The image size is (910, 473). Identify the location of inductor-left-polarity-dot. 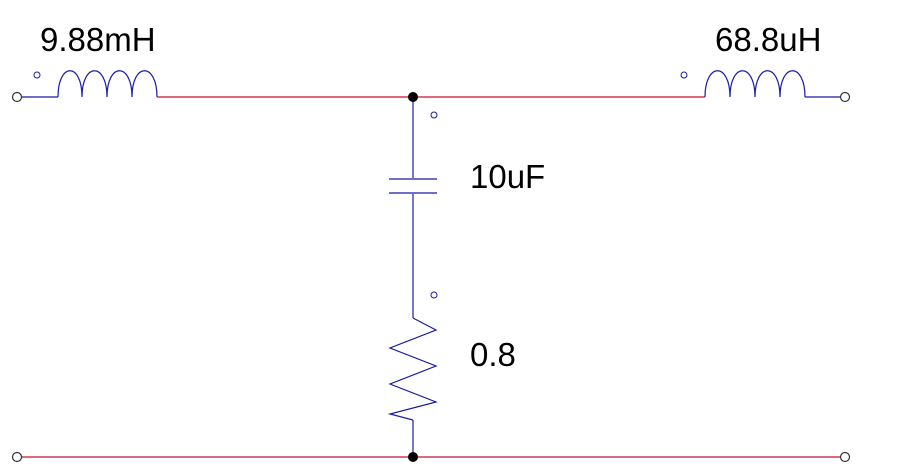
(37, 75).